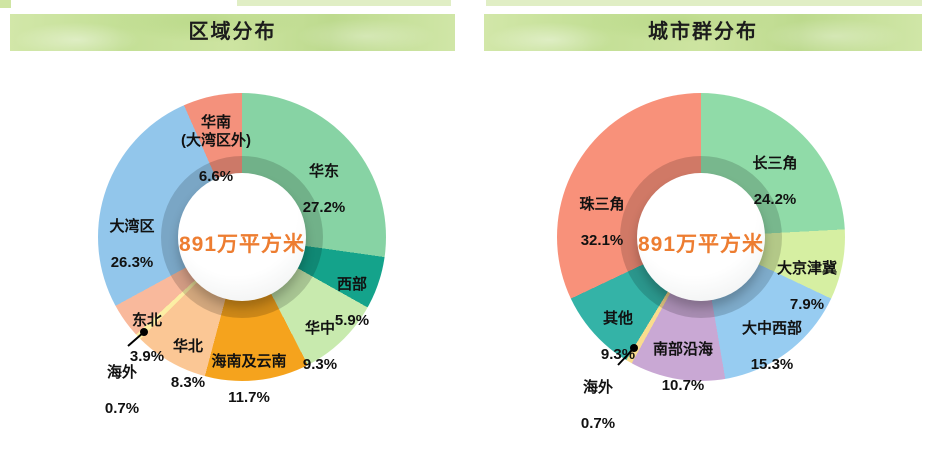  I want to click on slice-value: 7.9%, so click(807, 304).